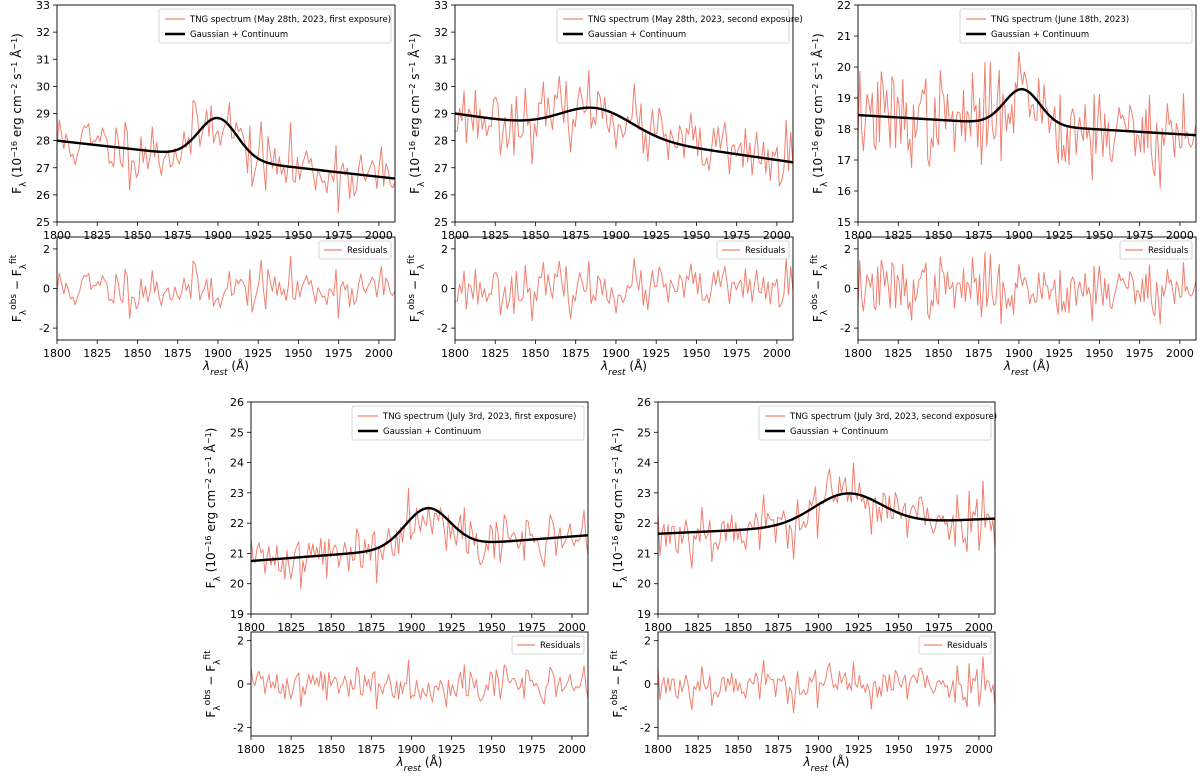  I want to click on main-0-ytick-label: 27, so click(43, 168).